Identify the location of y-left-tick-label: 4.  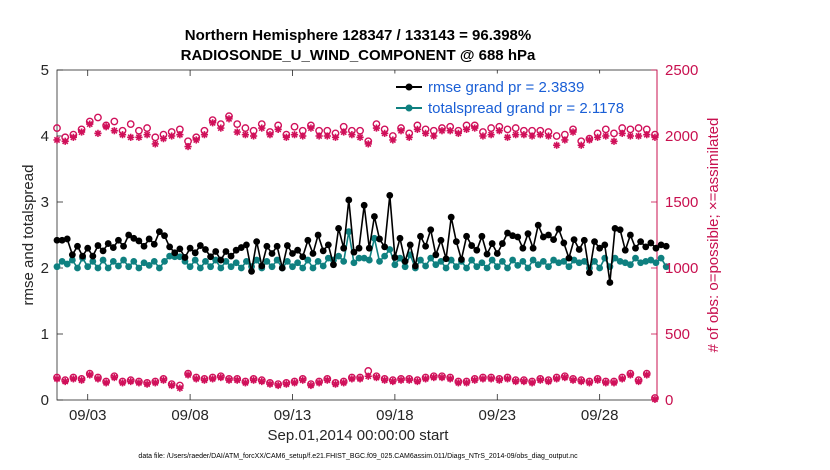
(45, 136).